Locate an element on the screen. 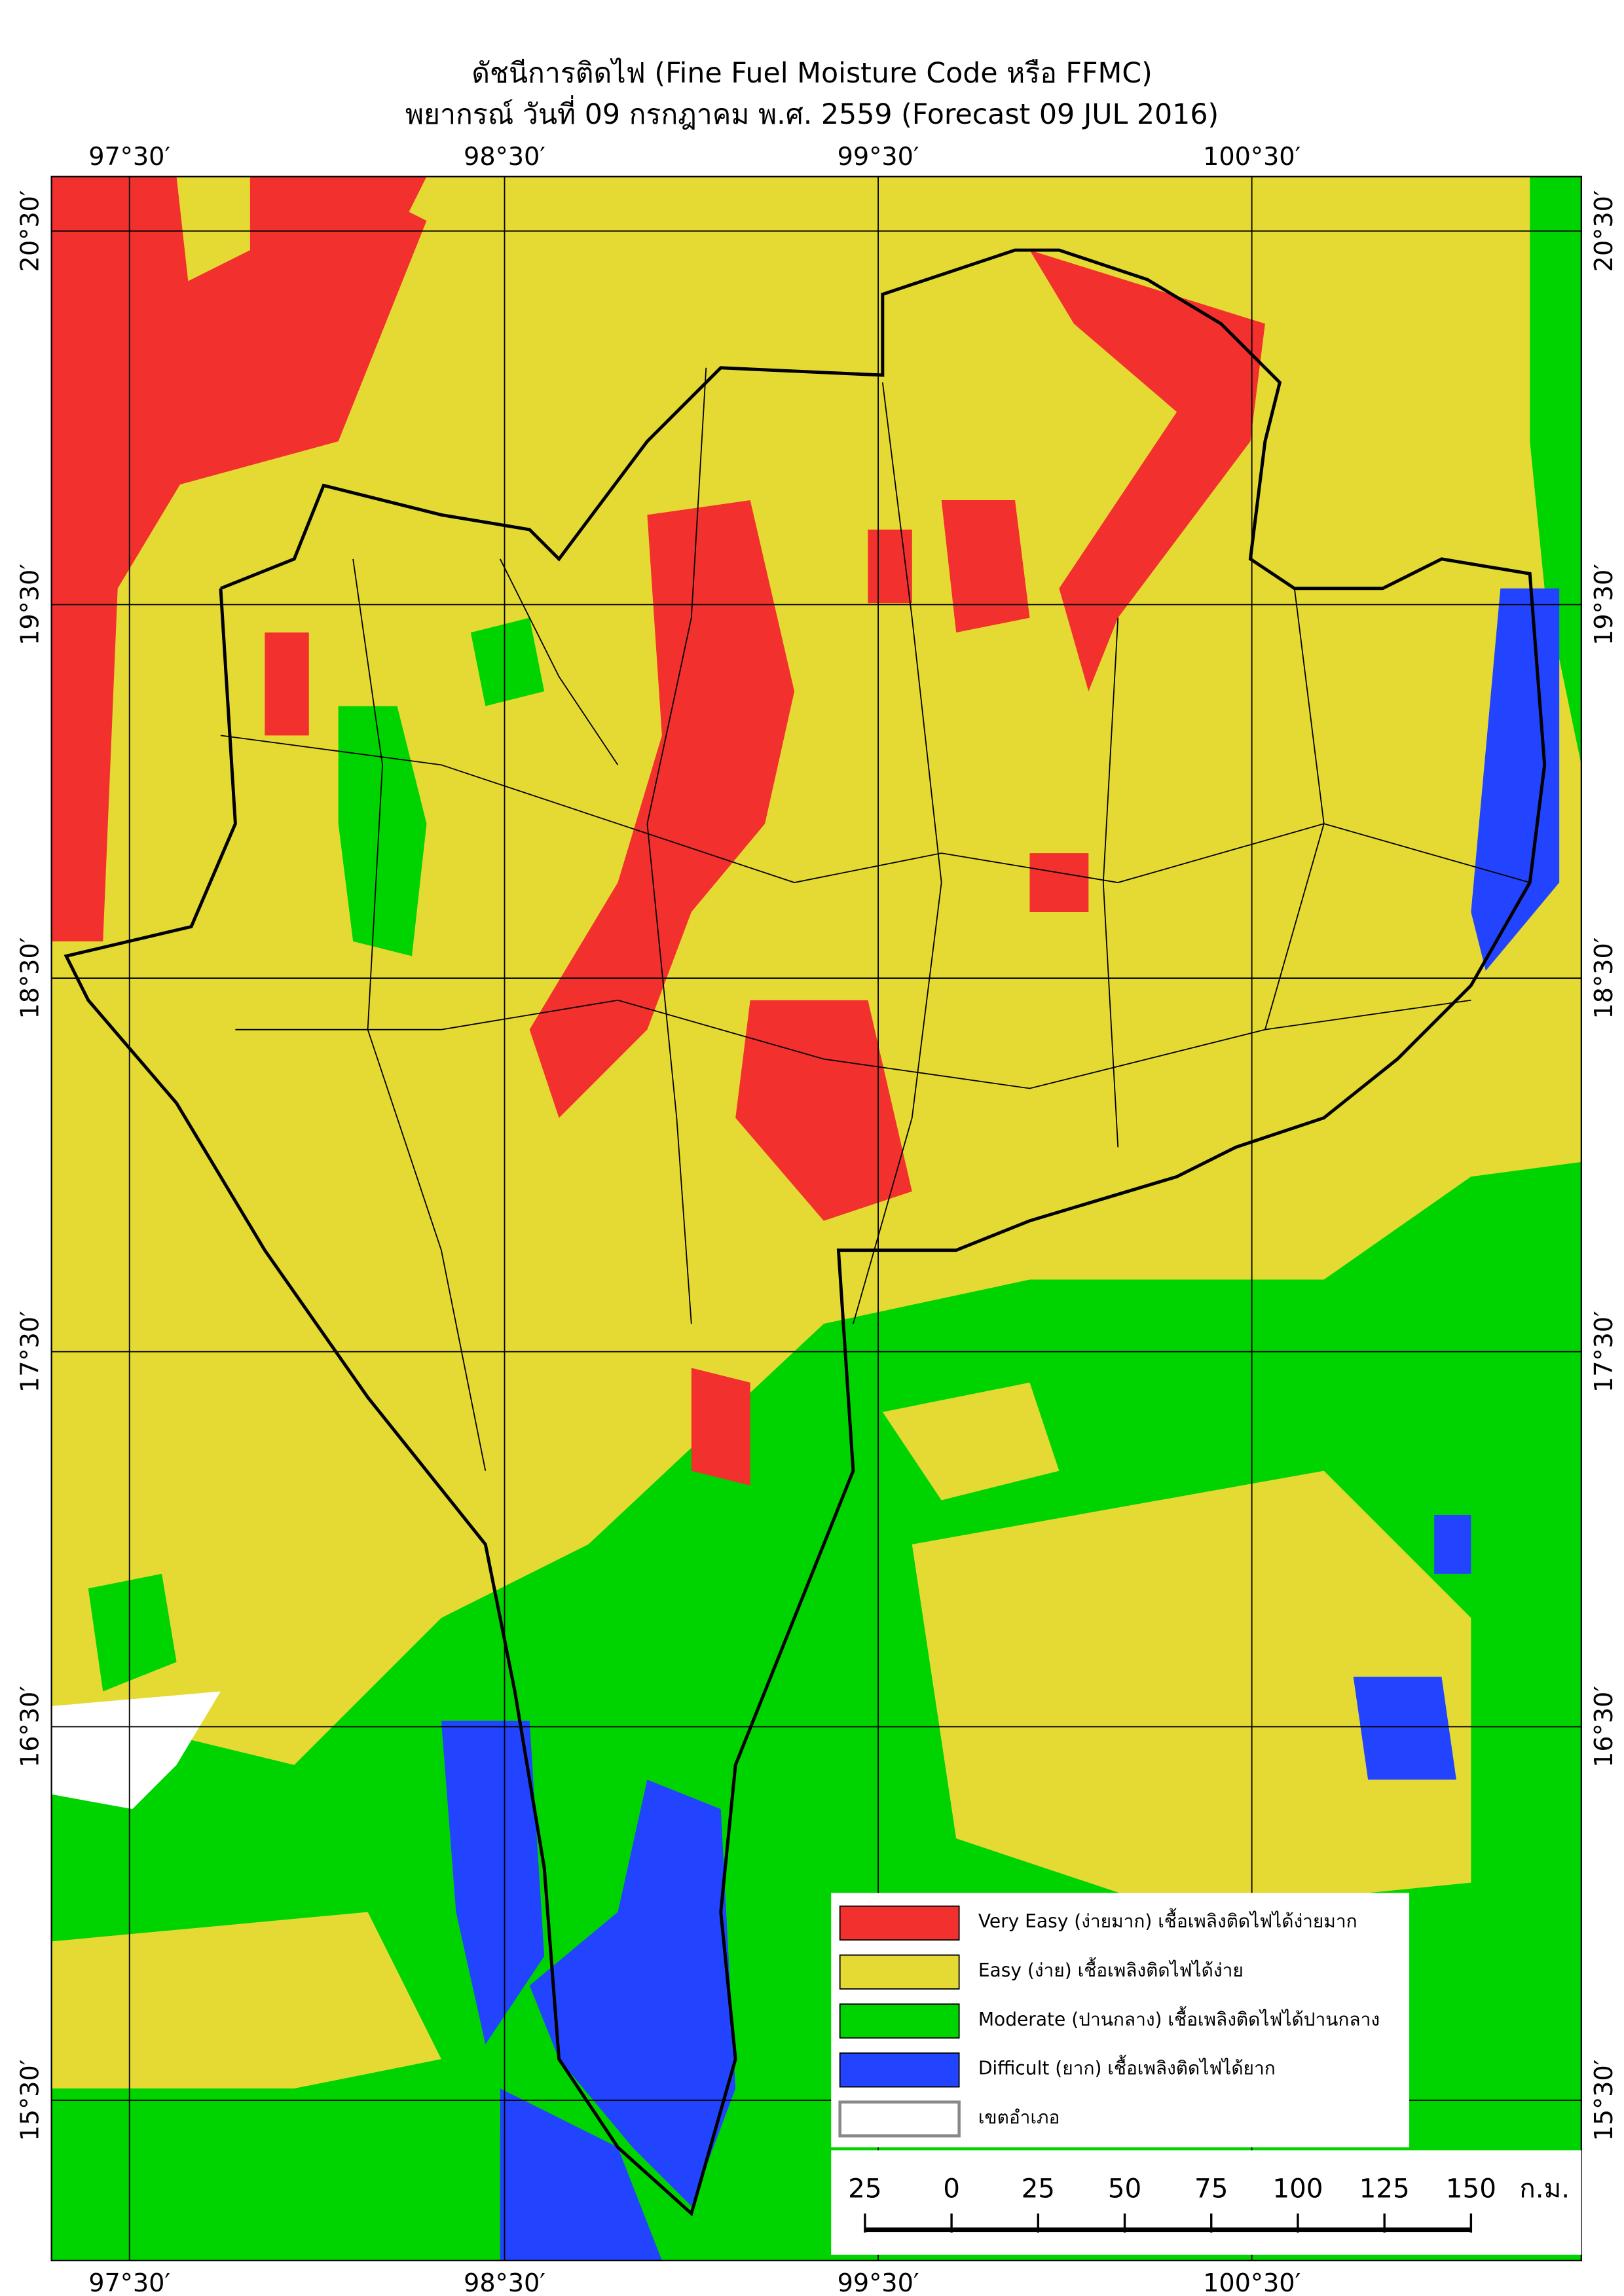 The height and width of the screenshot is (2296, 1624). latitude-label-left: 17°30′ is located at coordinates (30, 1352).